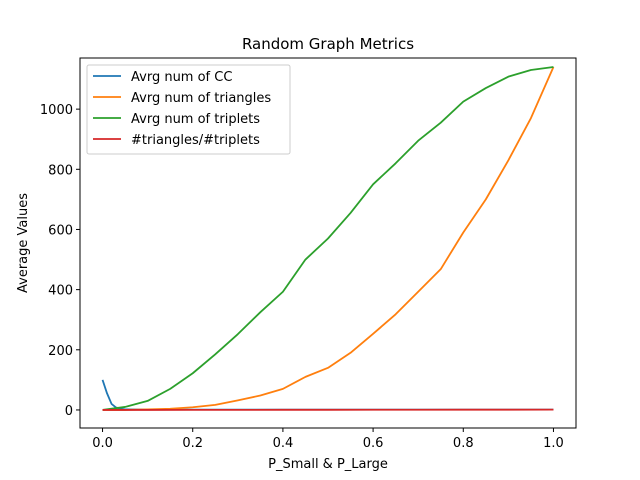  Describe the element at coordinates (102, 443) in the screenshot. I see `x-tick-label: 0.0` at that location.